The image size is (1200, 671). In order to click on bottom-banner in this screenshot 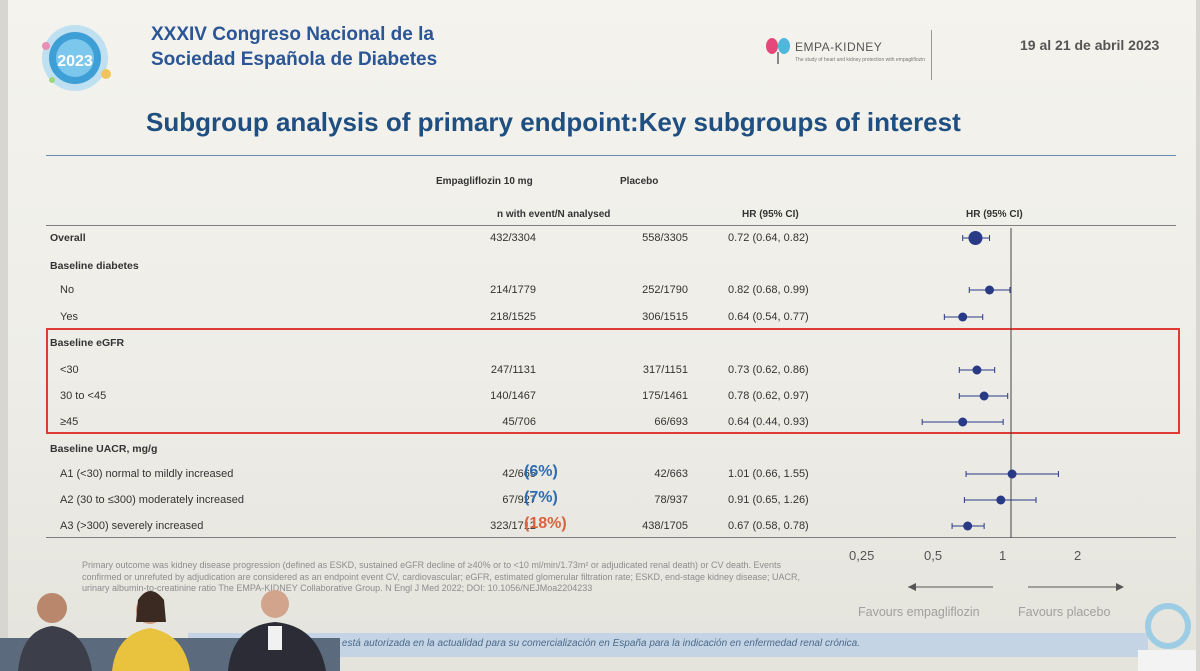, I will do `click(668, 645)`.